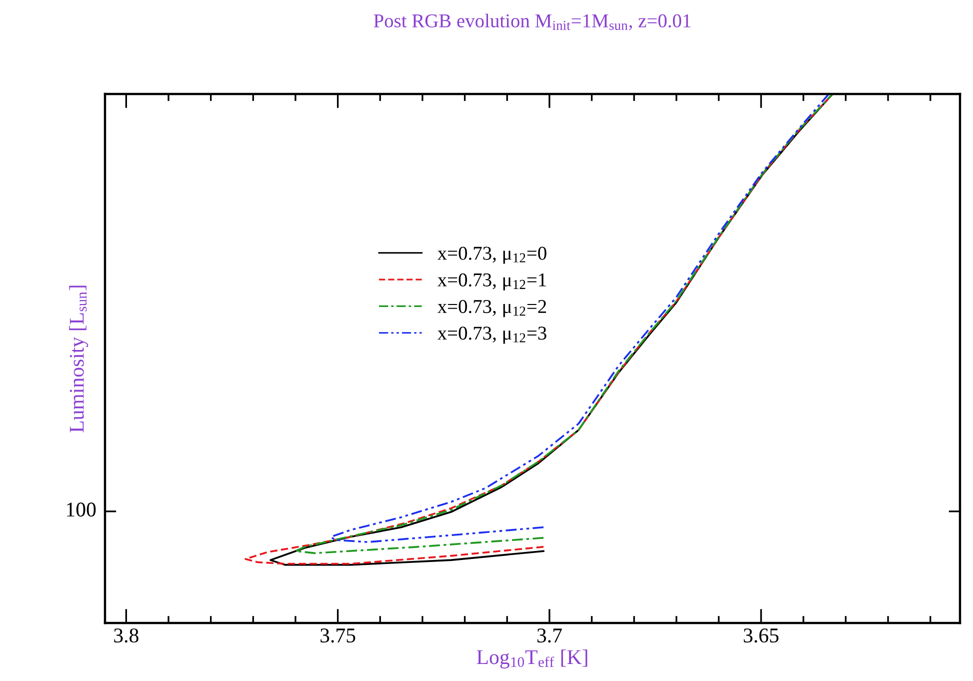  I want to click on legend-label: x=0.73, μ$_{12}$=2, so click(492, 309).